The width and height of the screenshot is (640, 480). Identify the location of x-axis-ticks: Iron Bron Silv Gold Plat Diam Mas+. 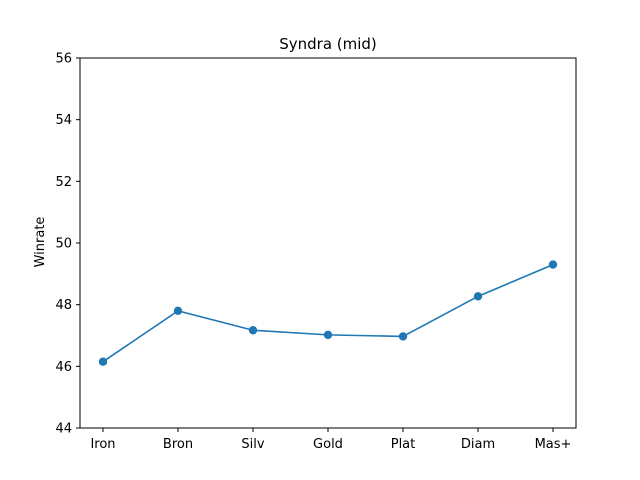
(330, 440).